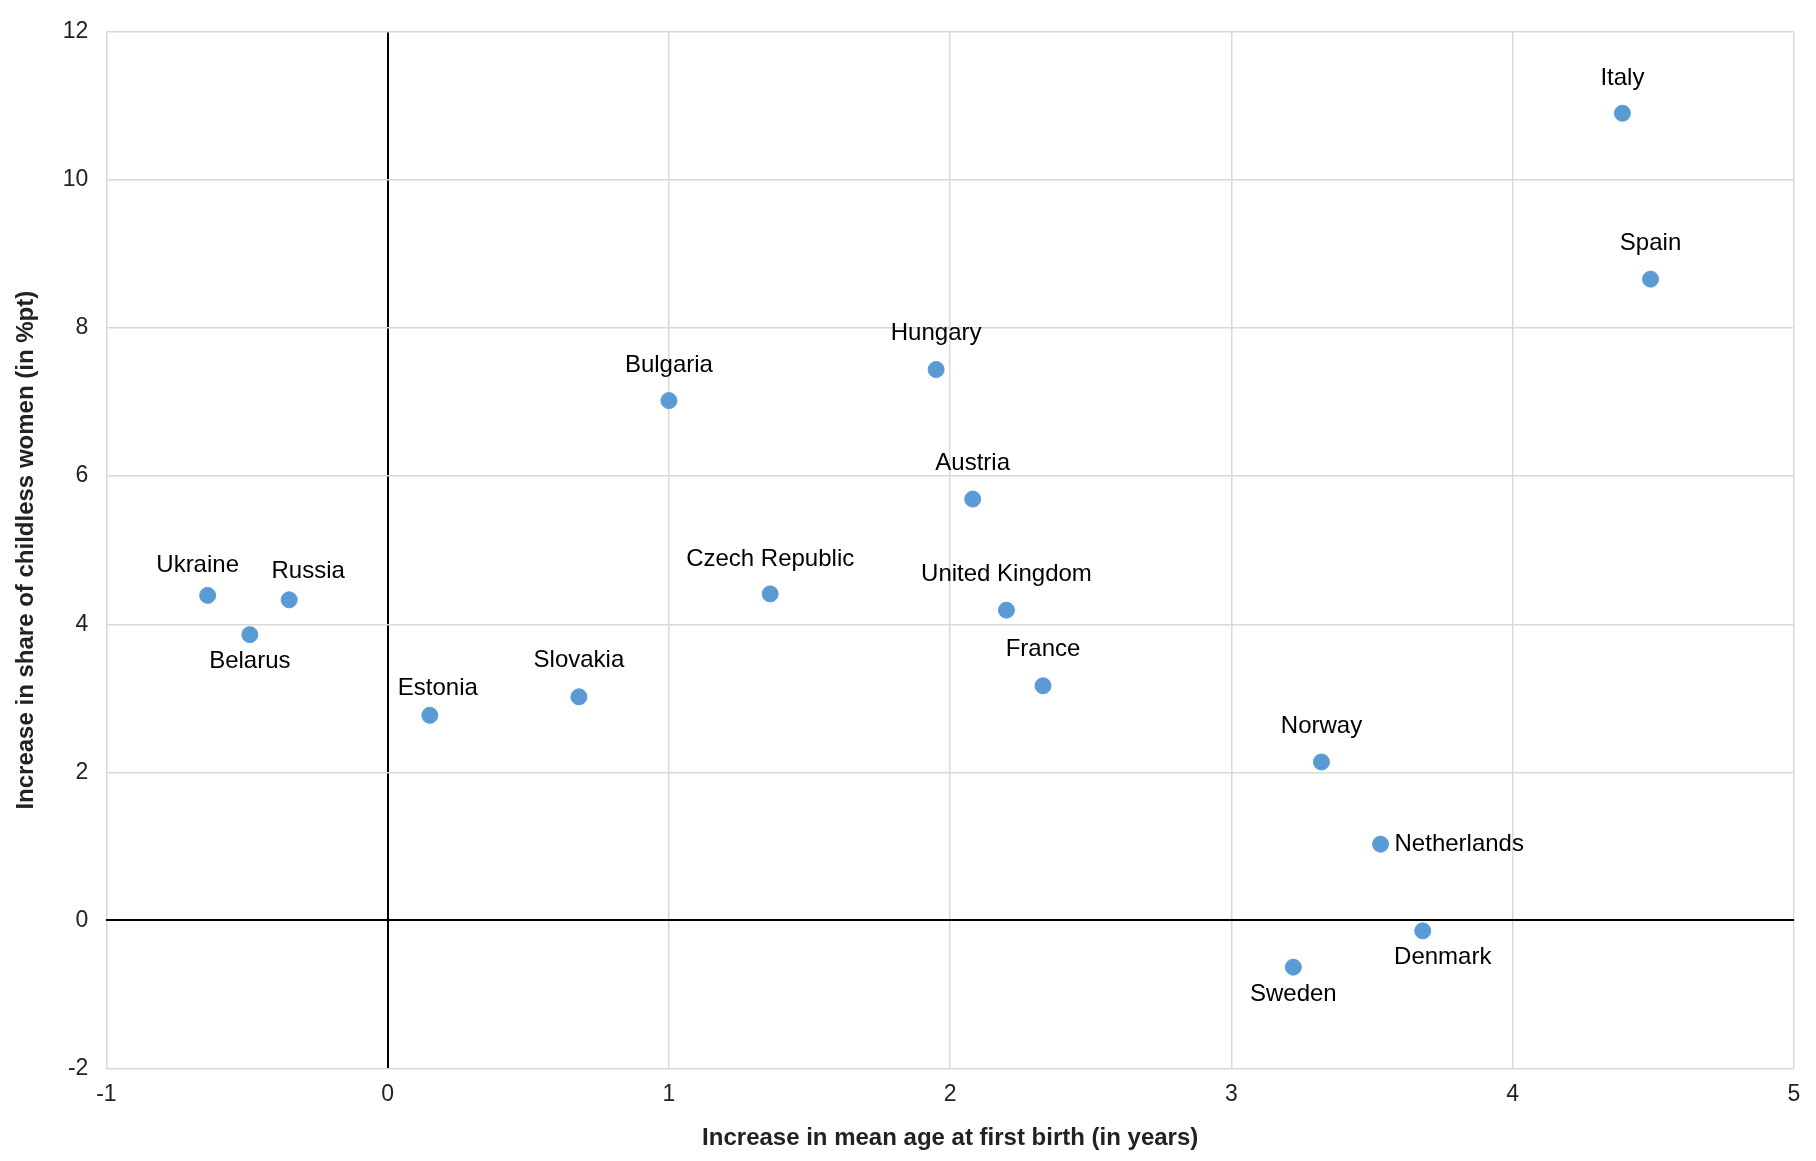 Image resolution: width=1816 pixels, height=1161 pixels. Describe the element at coordinates (82, 474) in the screenshot. I see `y-tick-label: 6` at that location.